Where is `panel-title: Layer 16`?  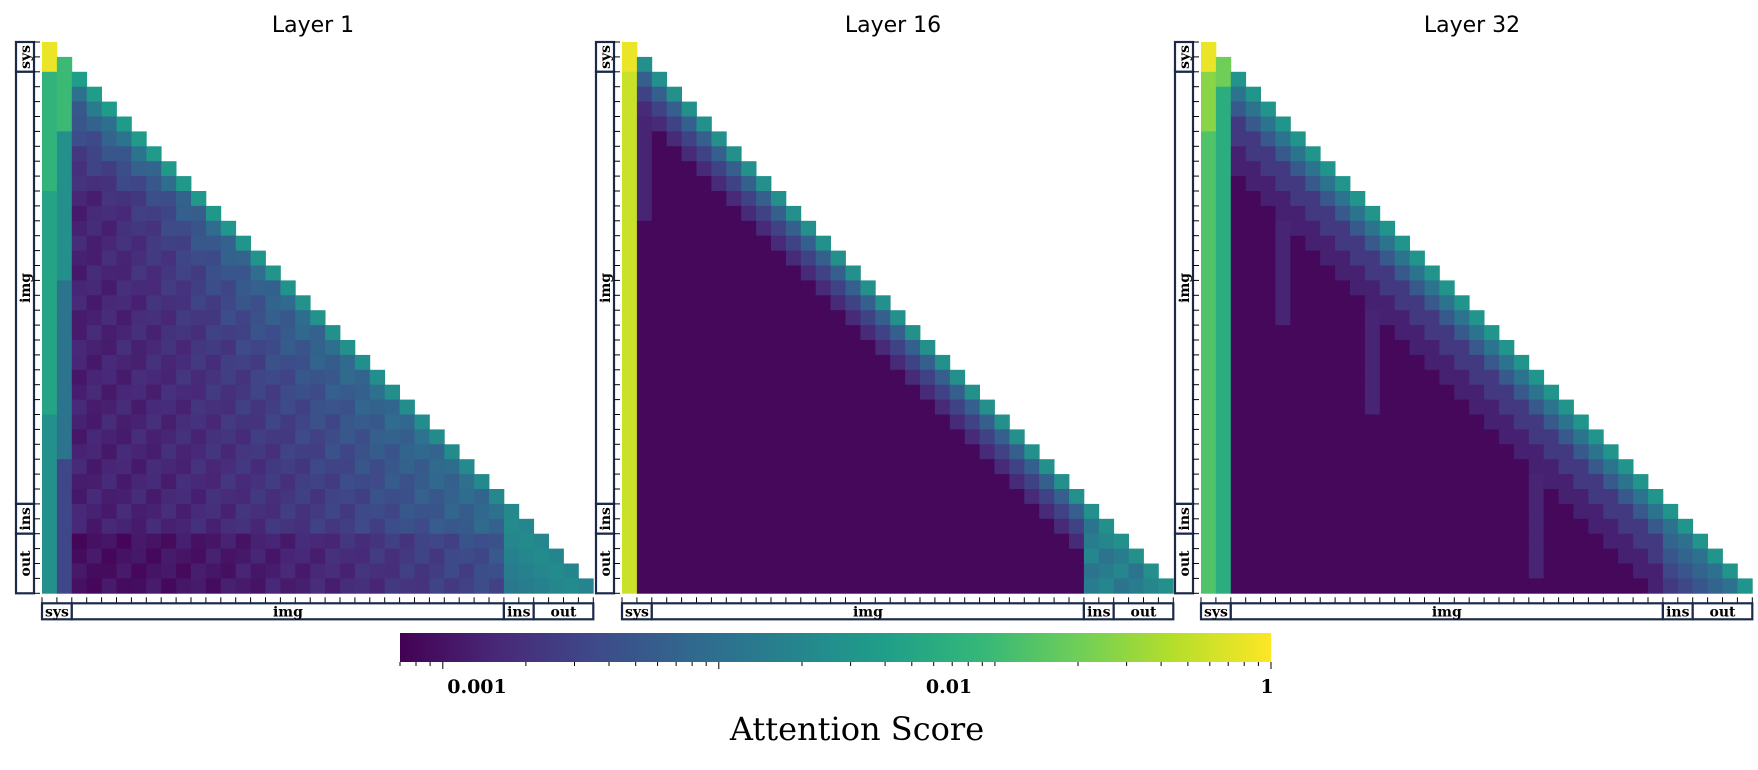
panel-title: Layer 16 is located at coordinates (893, 25).